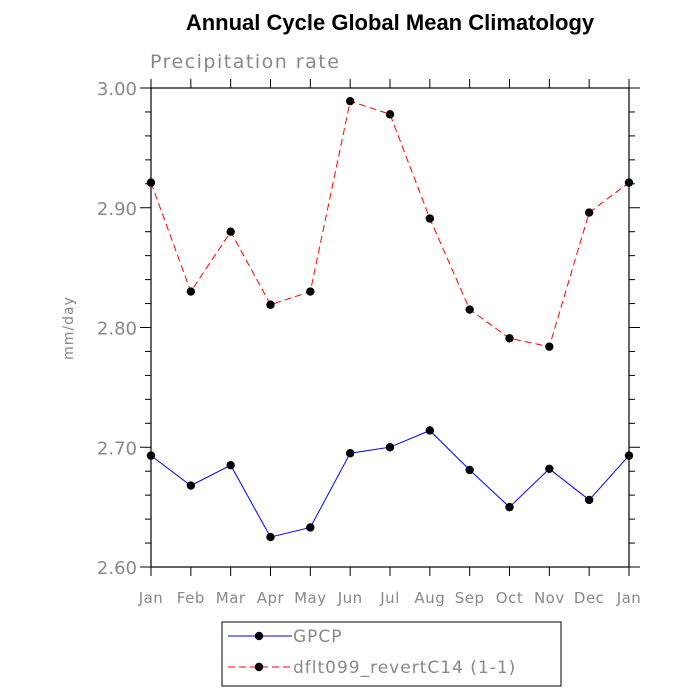 This screenshot has height=700, width=700. Describe the element at coordinates (389, 598) in the screenshot. I see `x-tick-label: Jul` at that location.